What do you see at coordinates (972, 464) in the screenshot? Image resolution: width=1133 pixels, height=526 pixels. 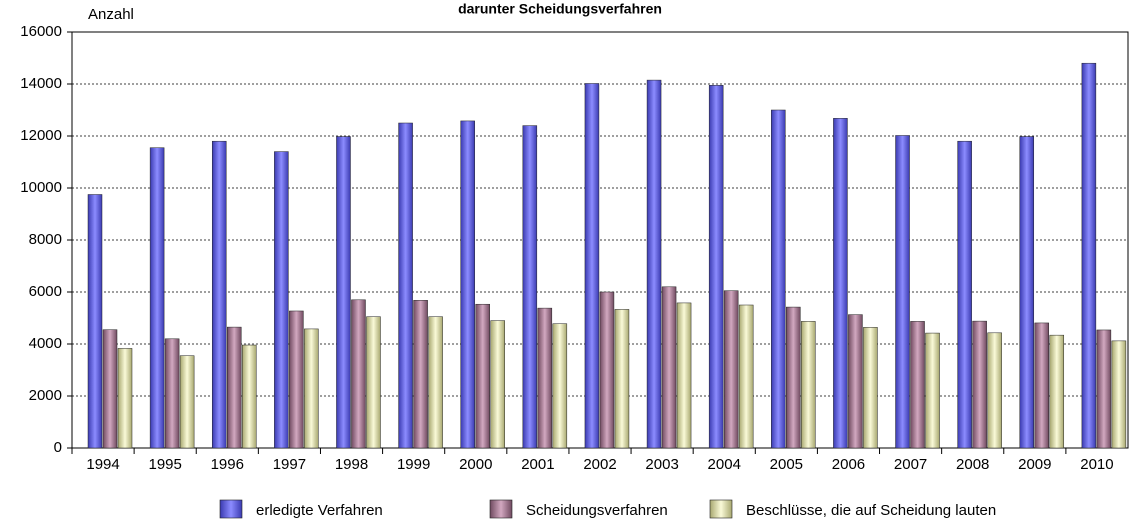 I see `x-tick-label: 2008` at bounding box center [972, 464].